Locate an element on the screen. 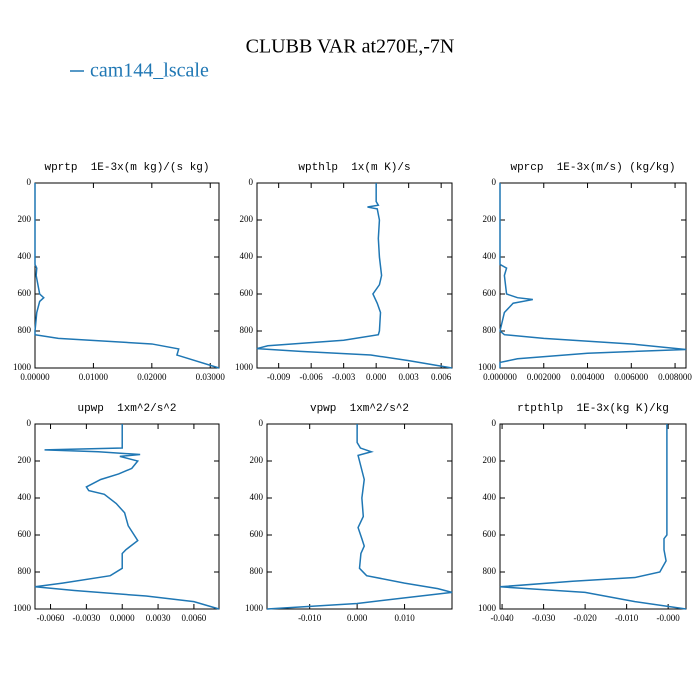 The height and width of the screenshot is (700, 700). x-tick-label: 0.004000 is located at coordinates (588, 377).